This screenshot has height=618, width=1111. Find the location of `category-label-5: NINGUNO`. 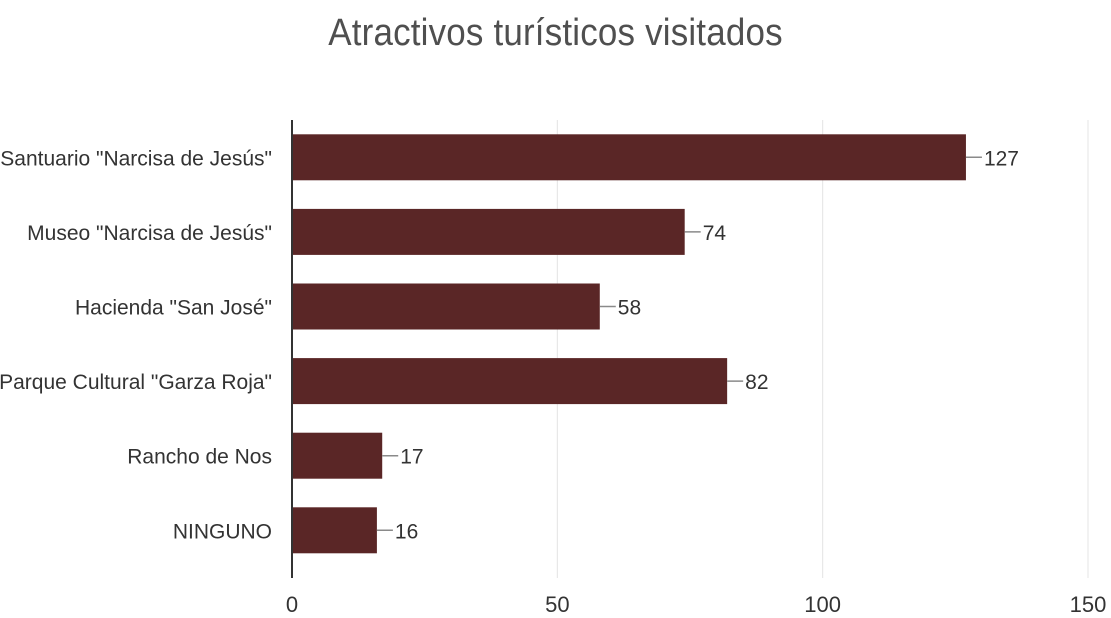

category-label-5: NINGUNO is located at coordinates (222, 531).